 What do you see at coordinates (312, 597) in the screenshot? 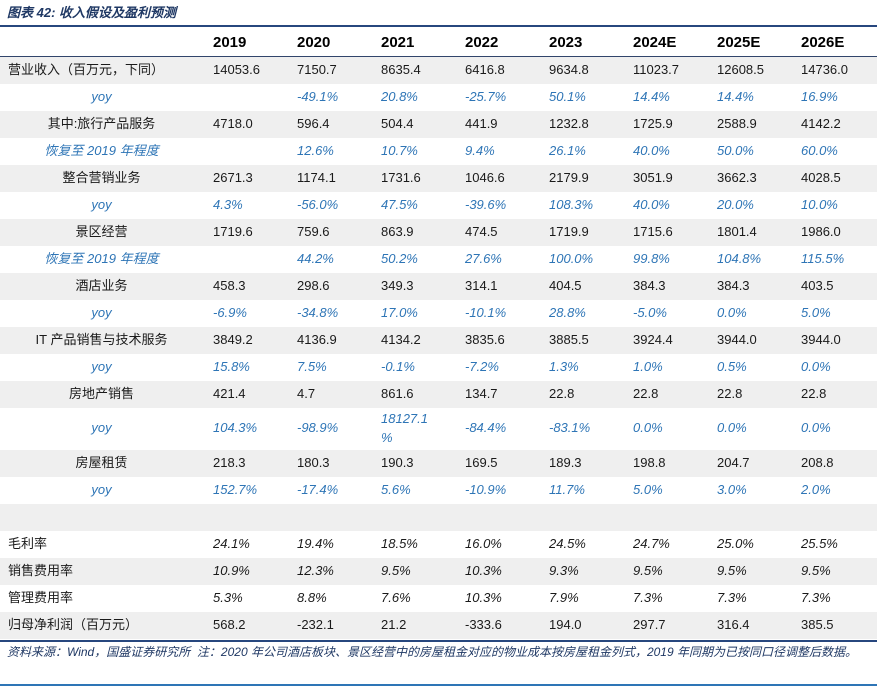
I see `cell-2020: 8.8%` at bounding box center [312, 597].